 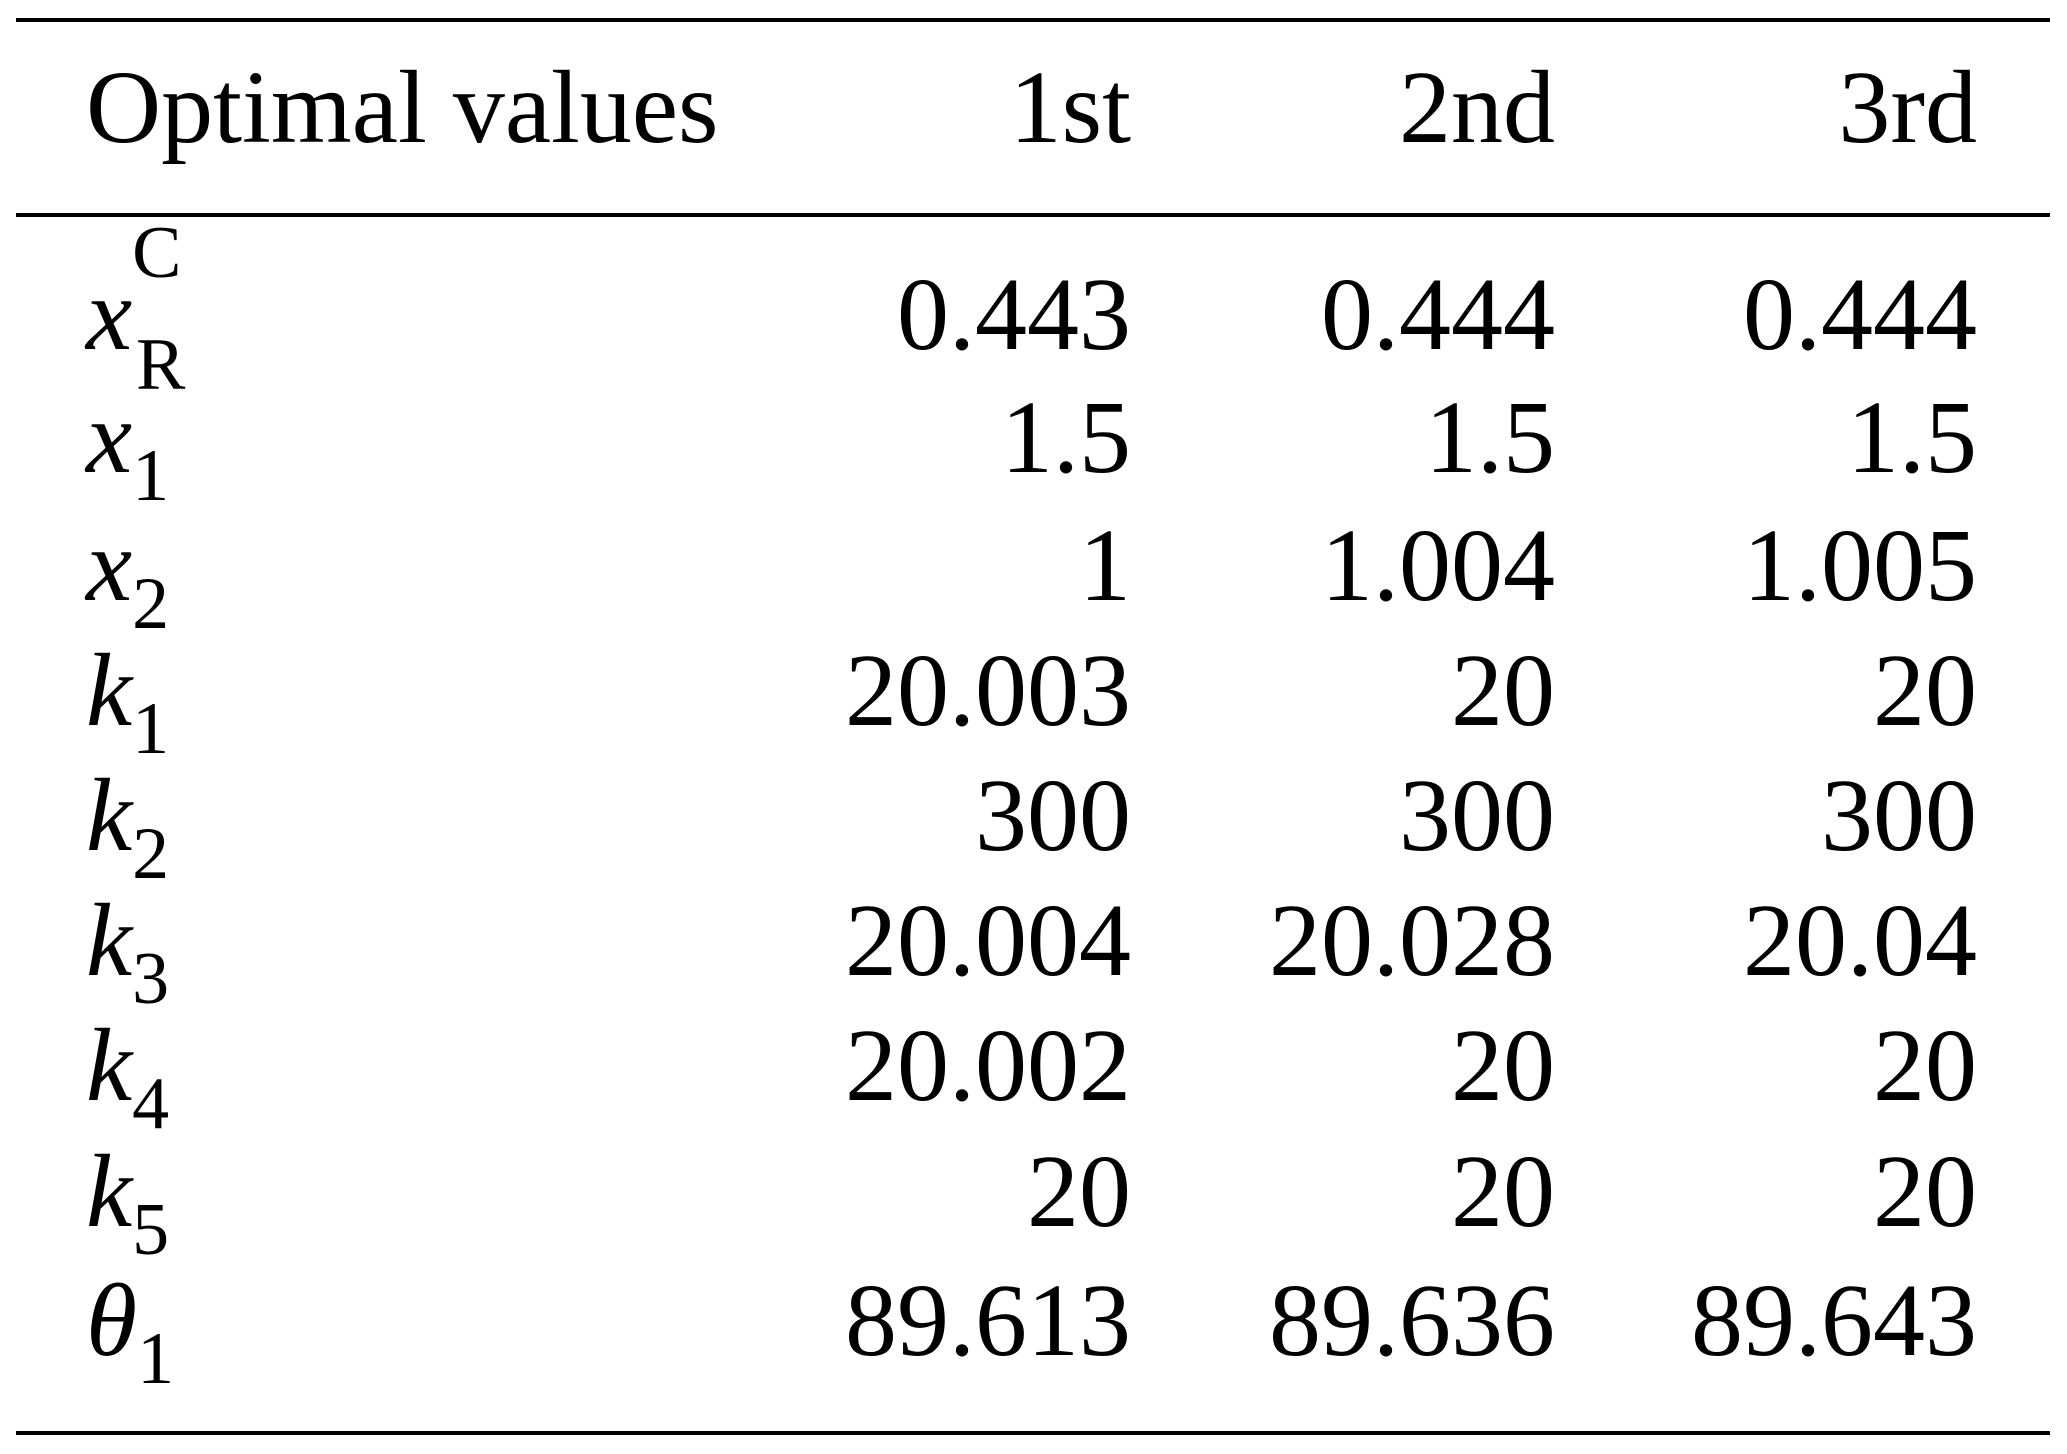 I want to click on row-label: k2, so click(x=127, y=826).